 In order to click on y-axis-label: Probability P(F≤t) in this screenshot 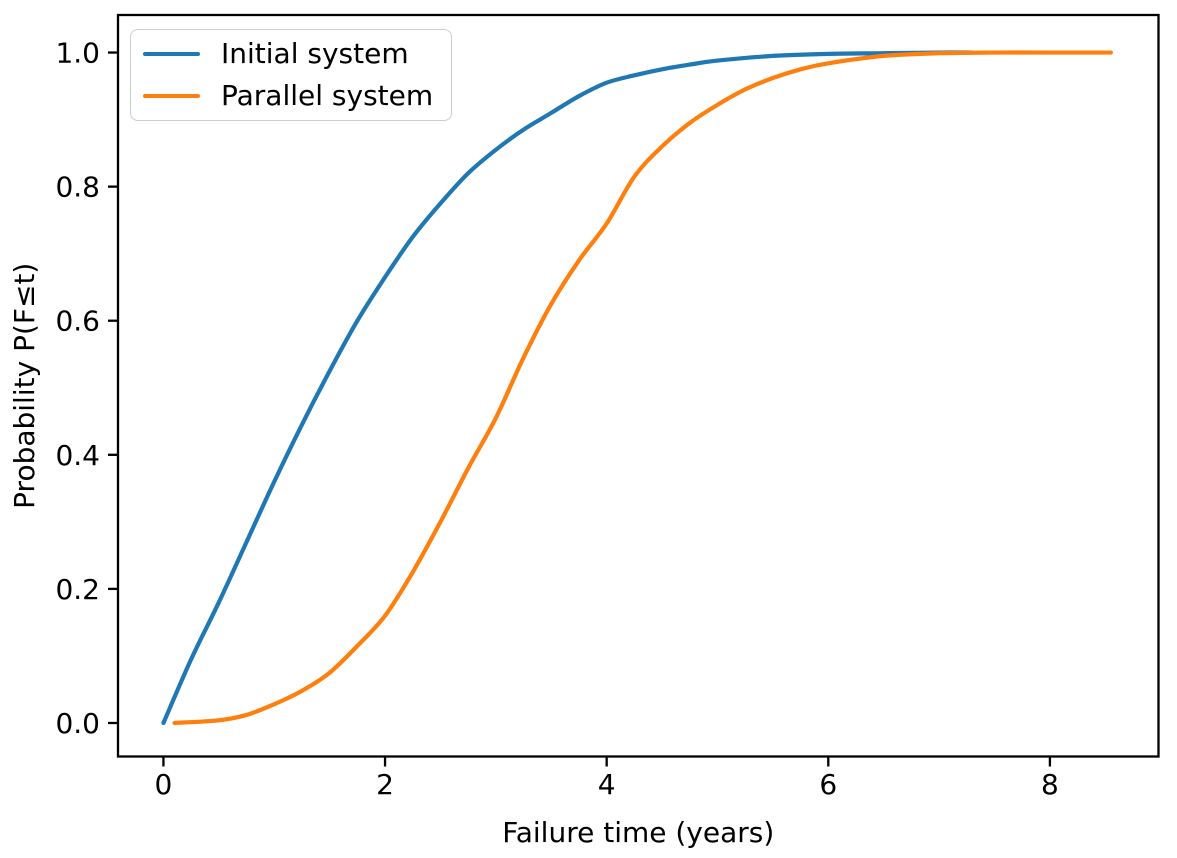, I will do `click(24, 386)`.